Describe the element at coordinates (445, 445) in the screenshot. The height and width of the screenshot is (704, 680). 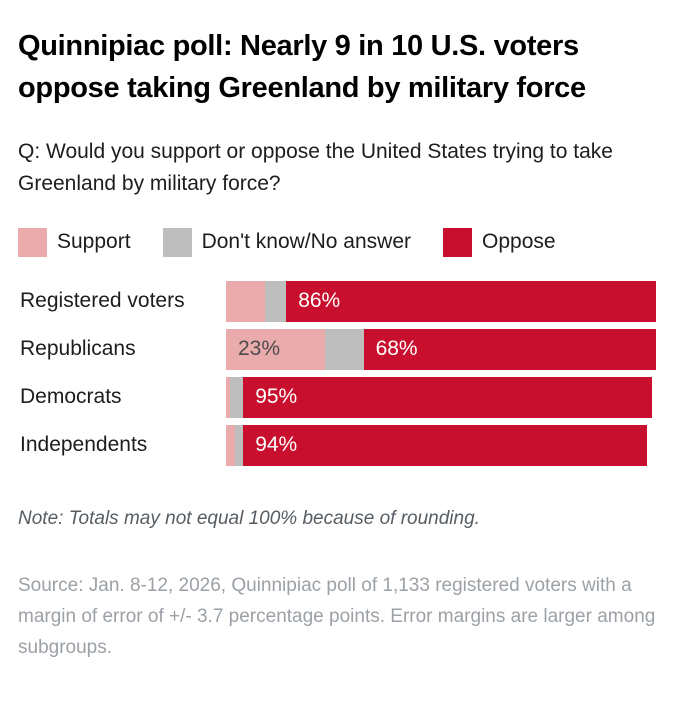
I see `bar-segment-oppose: 94%` at that location.